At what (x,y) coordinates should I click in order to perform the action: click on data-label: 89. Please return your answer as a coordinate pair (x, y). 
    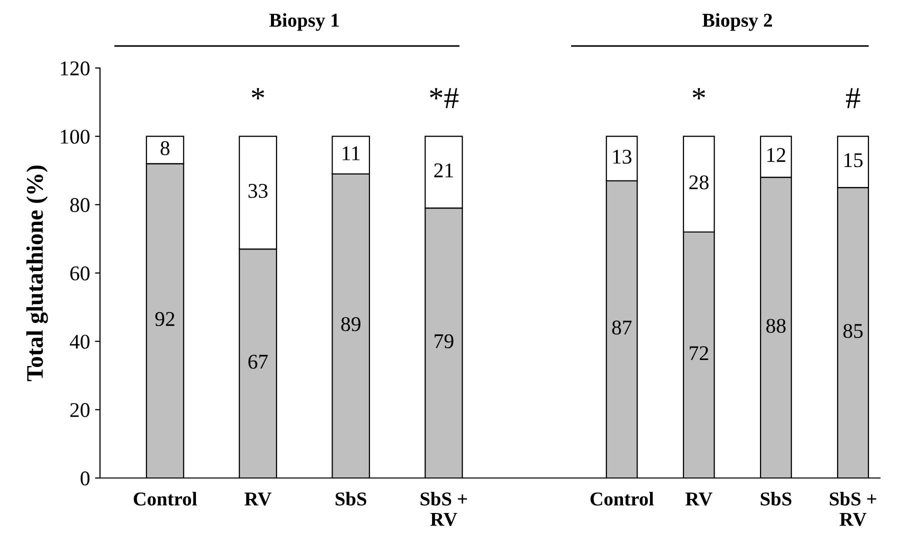
    Looking at the image, I should click on (350, 324).